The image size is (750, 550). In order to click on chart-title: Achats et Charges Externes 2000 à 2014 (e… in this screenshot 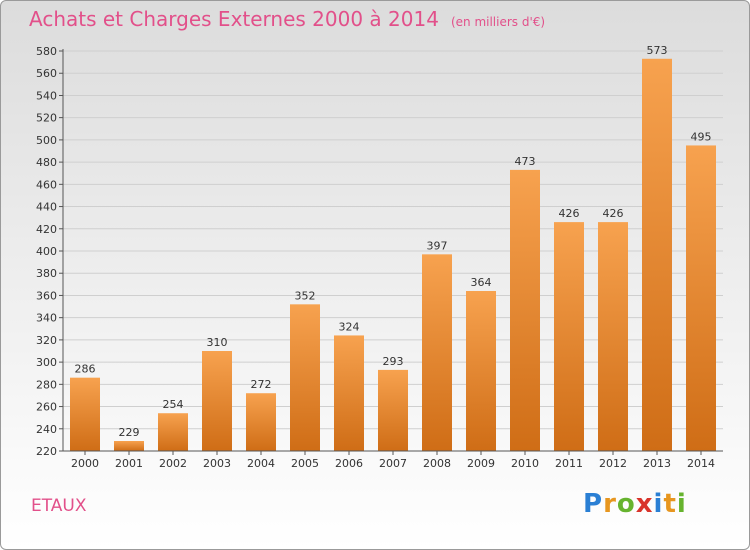, I will do `click(287, 19)`.